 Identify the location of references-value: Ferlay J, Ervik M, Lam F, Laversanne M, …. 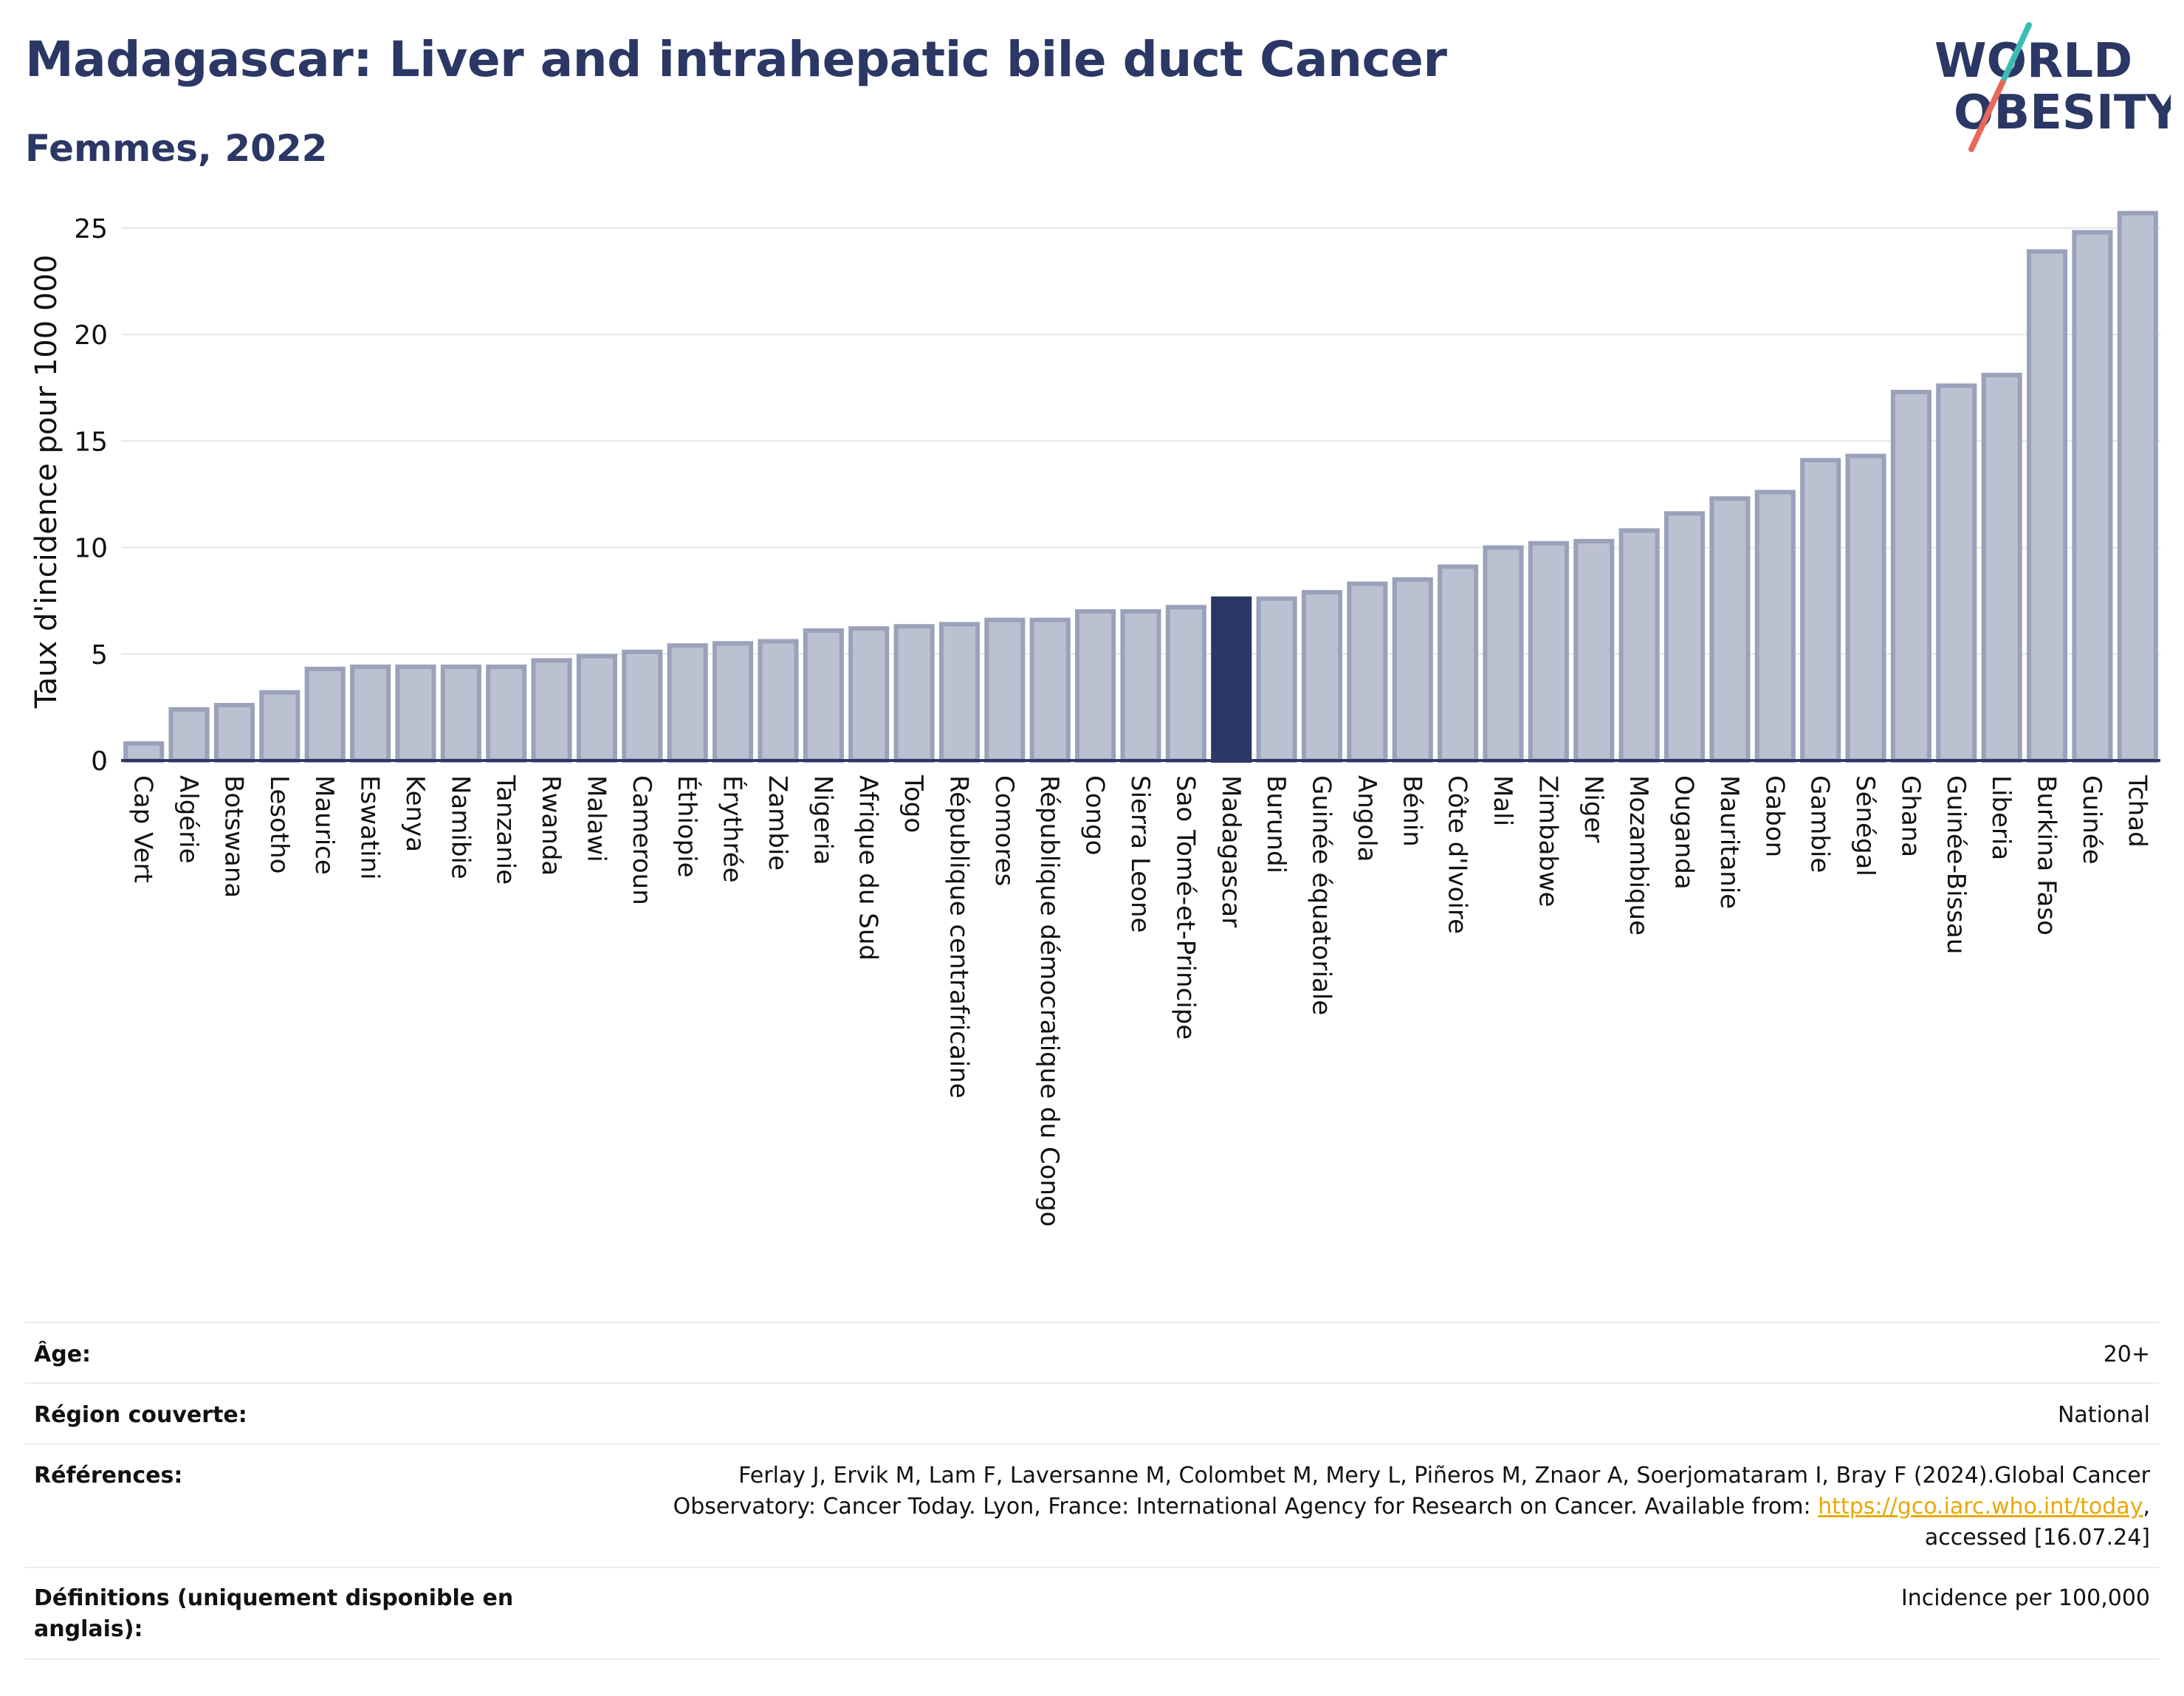
(1190, 1506).